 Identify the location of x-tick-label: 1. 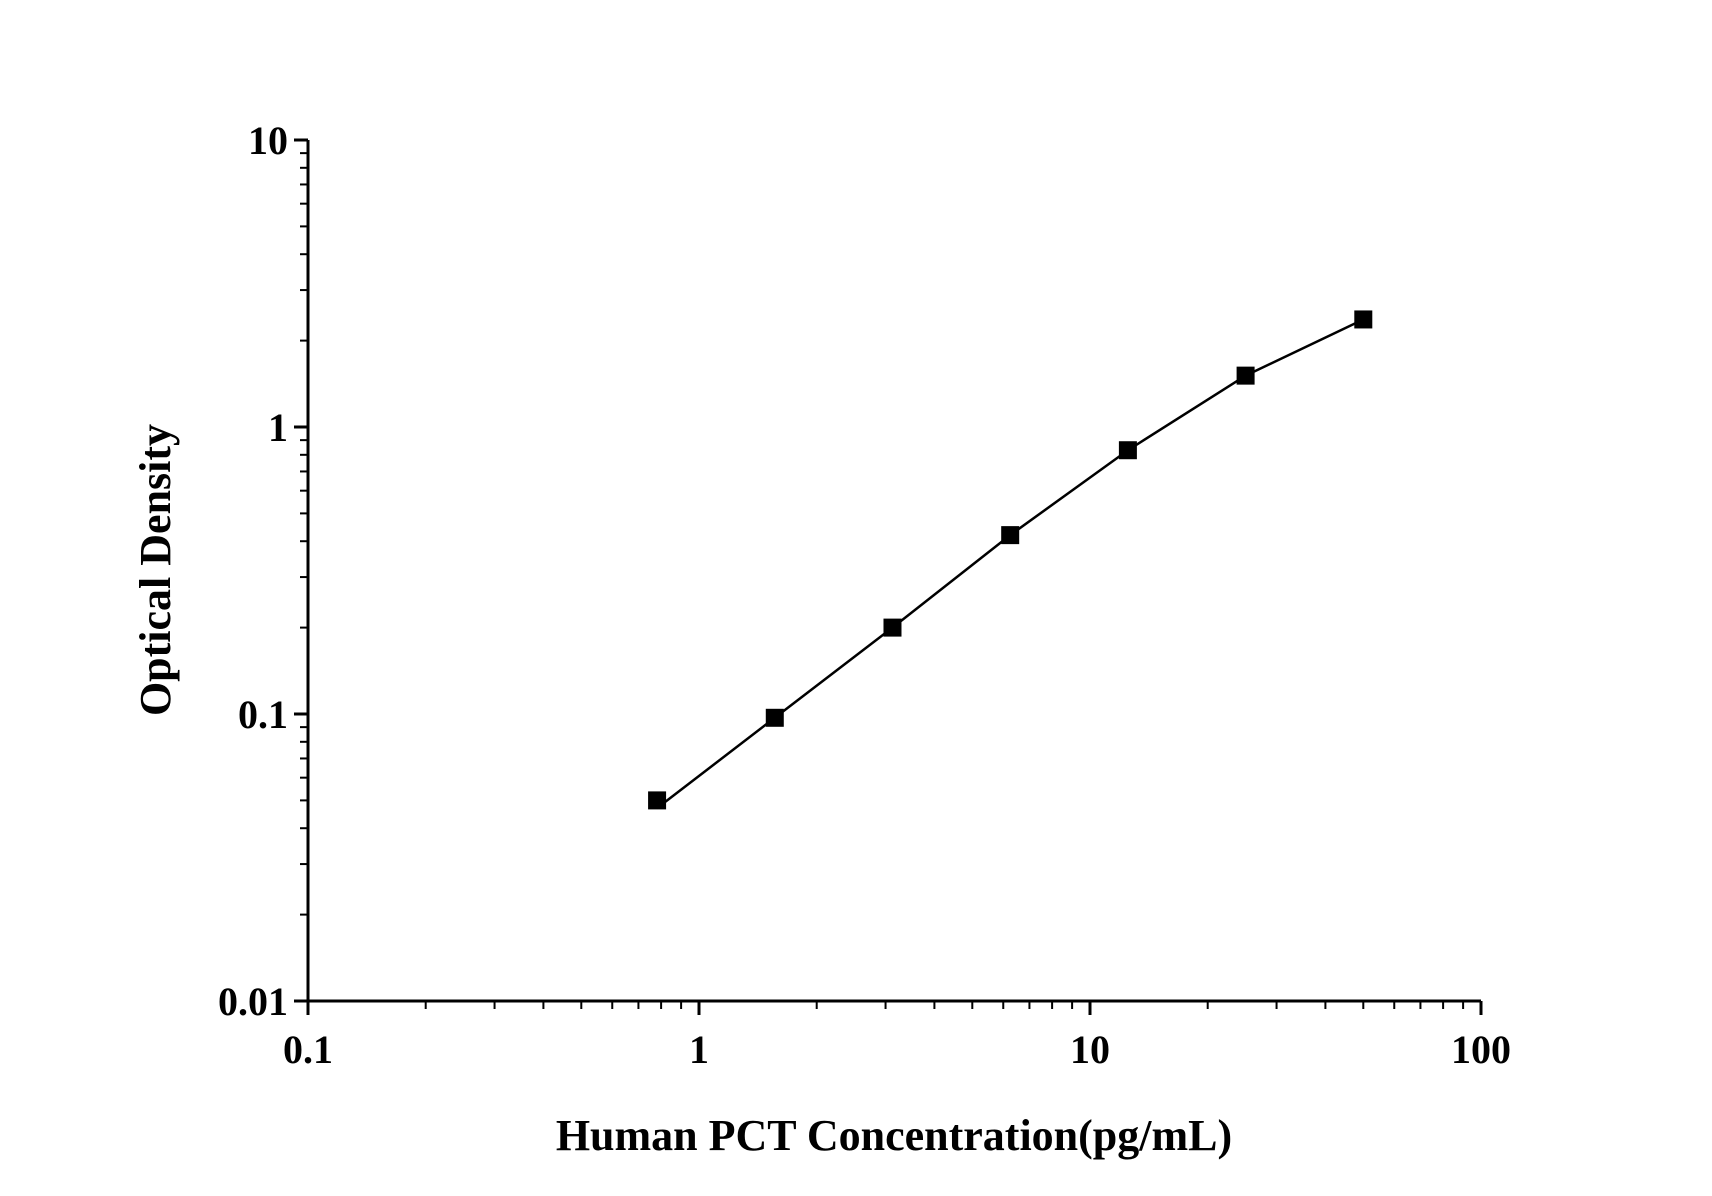
(699, 1049).